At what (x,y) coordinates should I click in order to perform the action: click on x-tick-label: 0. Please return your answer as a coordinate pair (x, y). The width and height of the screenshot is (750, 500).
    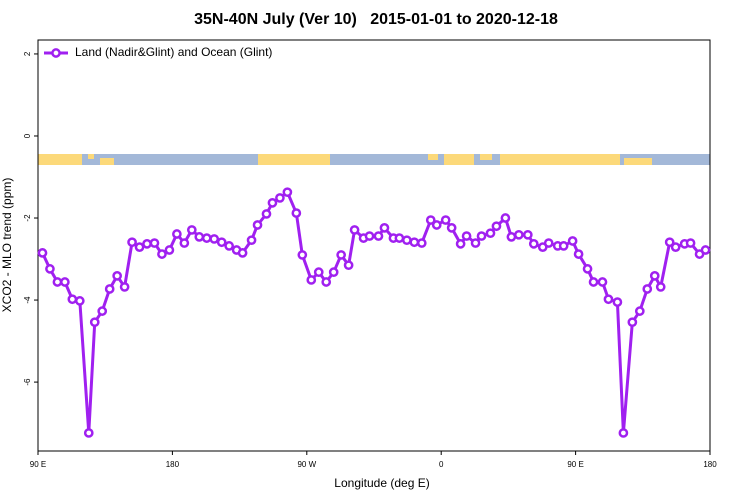
    Looking at the image, I should click on (441, 464).